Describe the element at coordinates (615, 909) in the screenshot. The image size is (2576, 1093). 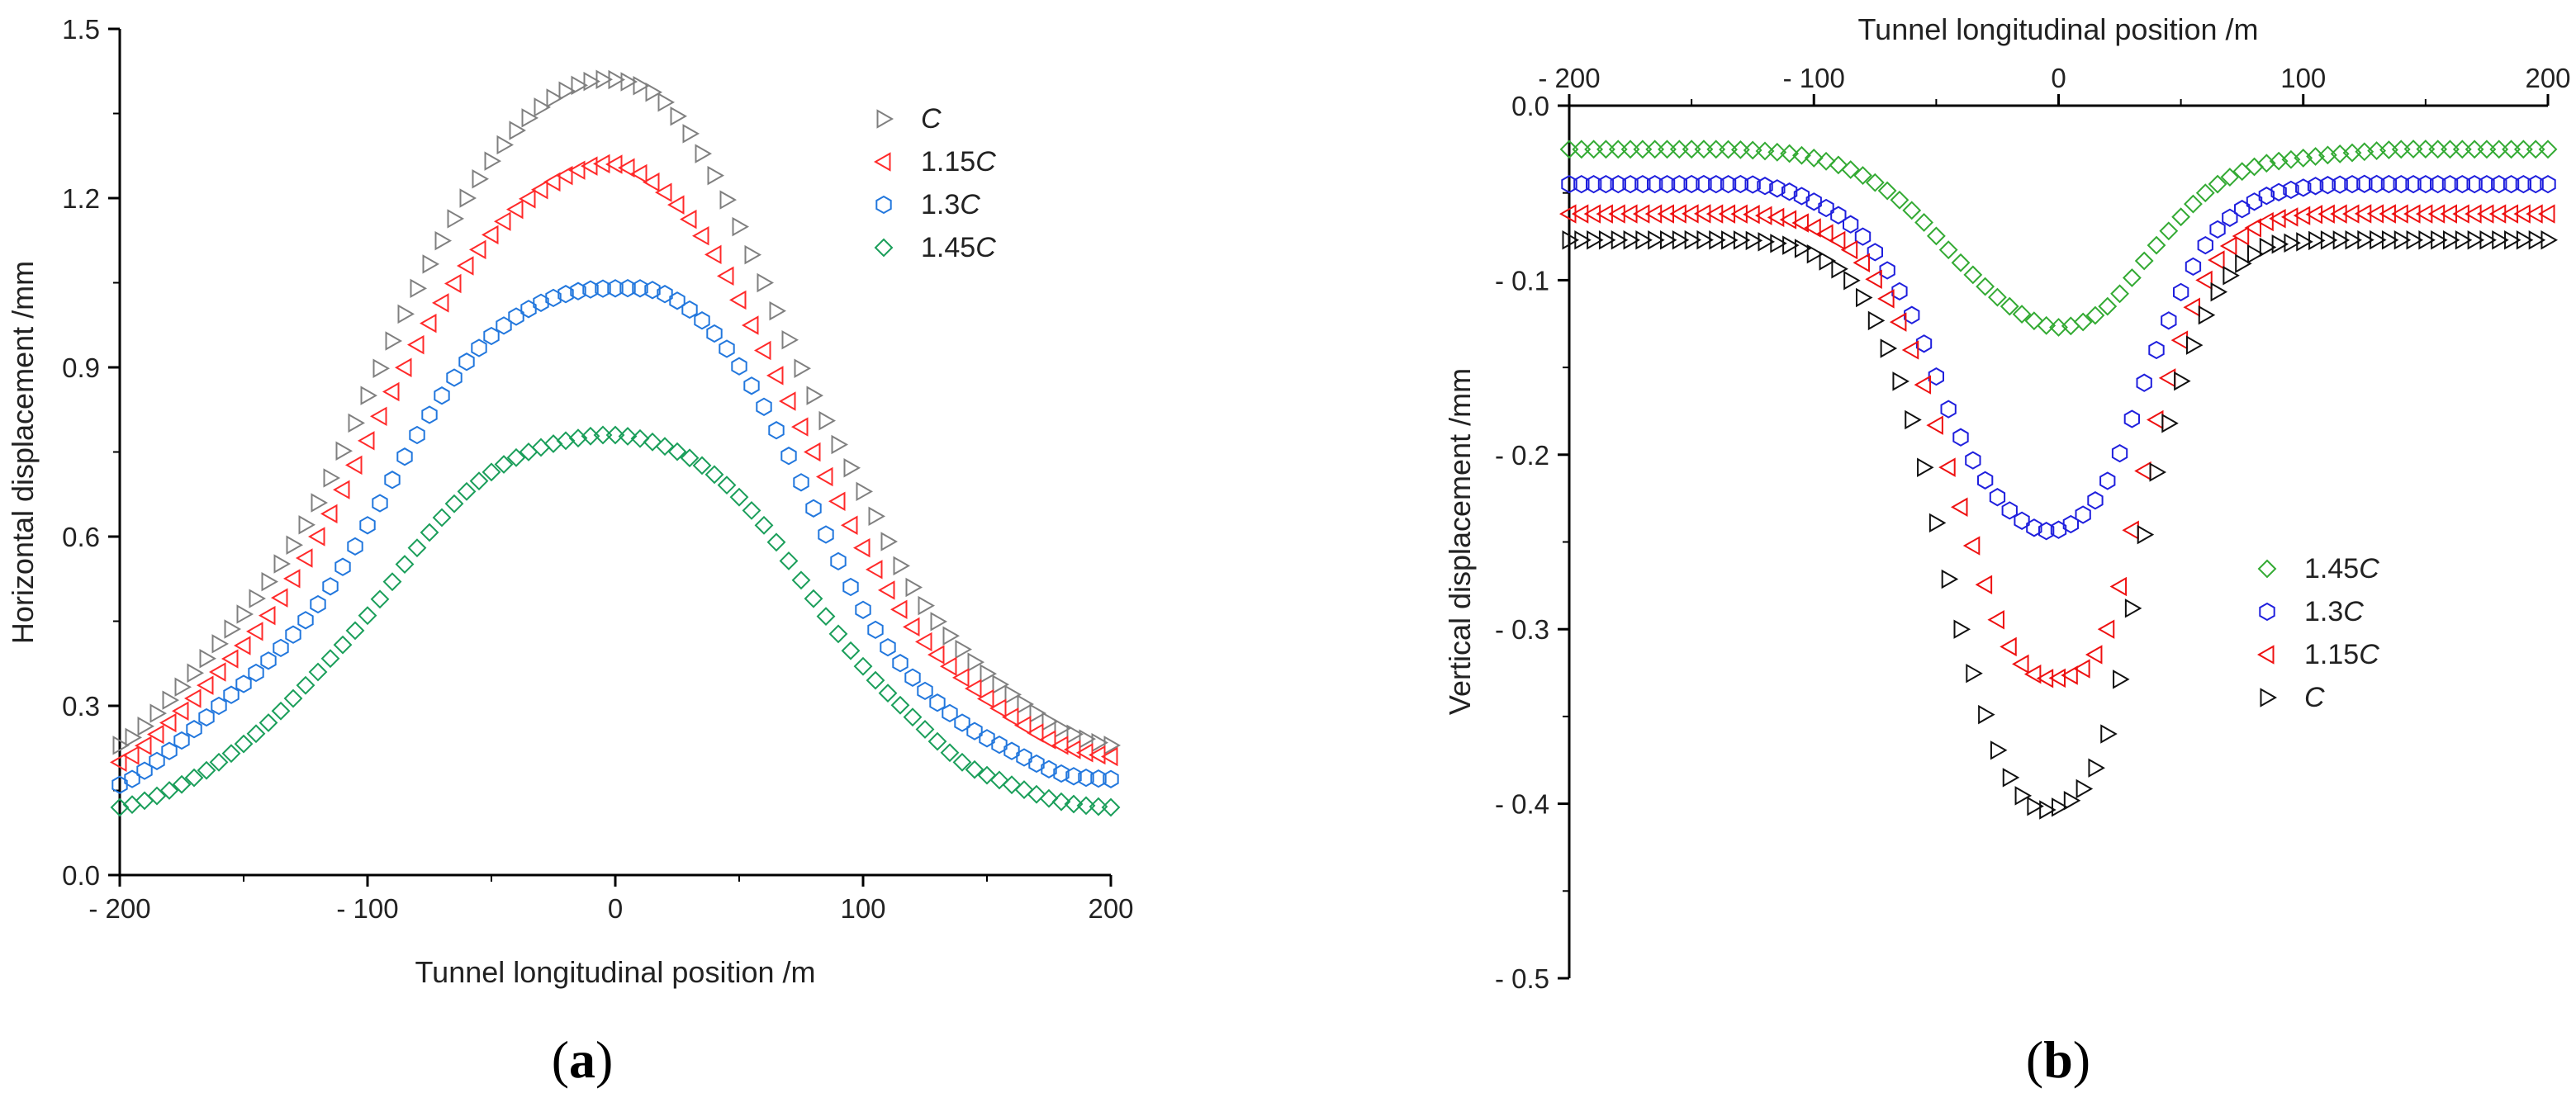
I see `x-tick-label: 0` at that location.